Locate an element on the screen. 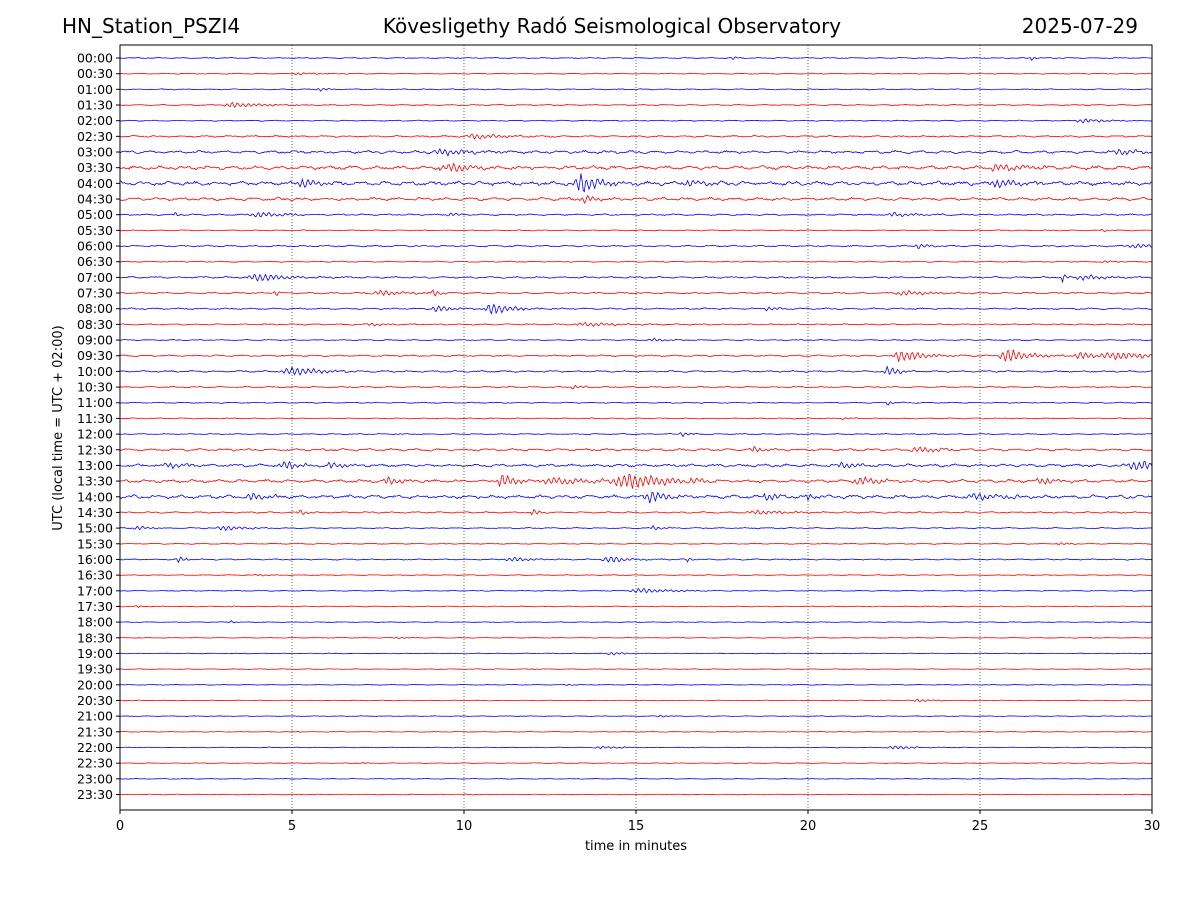  y-tick-label-12: 06:00 is located at coordinates (95, 246).